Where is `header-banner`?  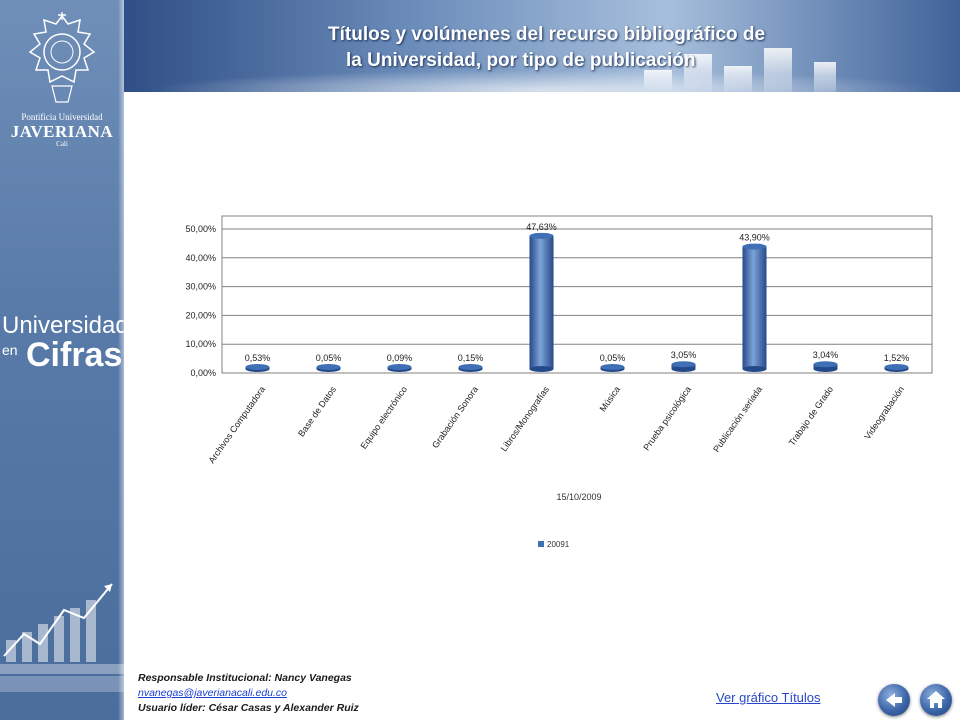
header-banner is located at coordinates (542, 46).